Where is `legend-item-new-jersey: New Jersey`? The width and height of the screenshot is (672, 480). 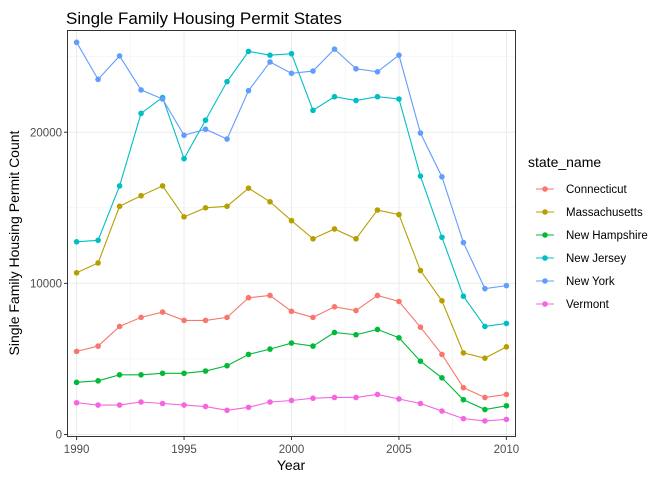
legend-item-new-jersey: New Jersey is located at coordinates (581, 259).